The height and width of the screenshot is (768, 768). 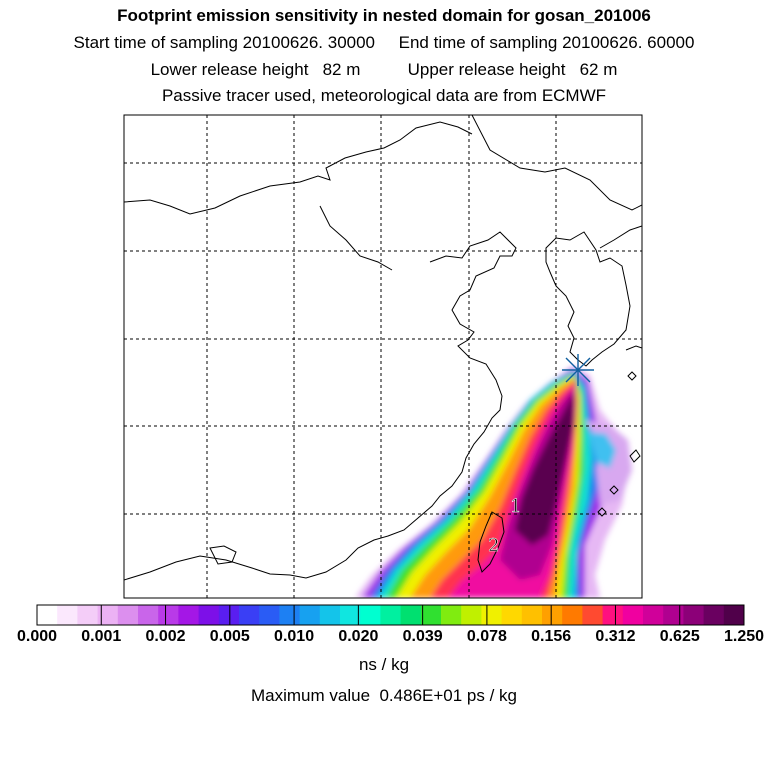 What do you see at coordinates (551, 636) in the screenshot?
I see `colorbar-tick-label: 0.156` at bounding box center [551, 636].